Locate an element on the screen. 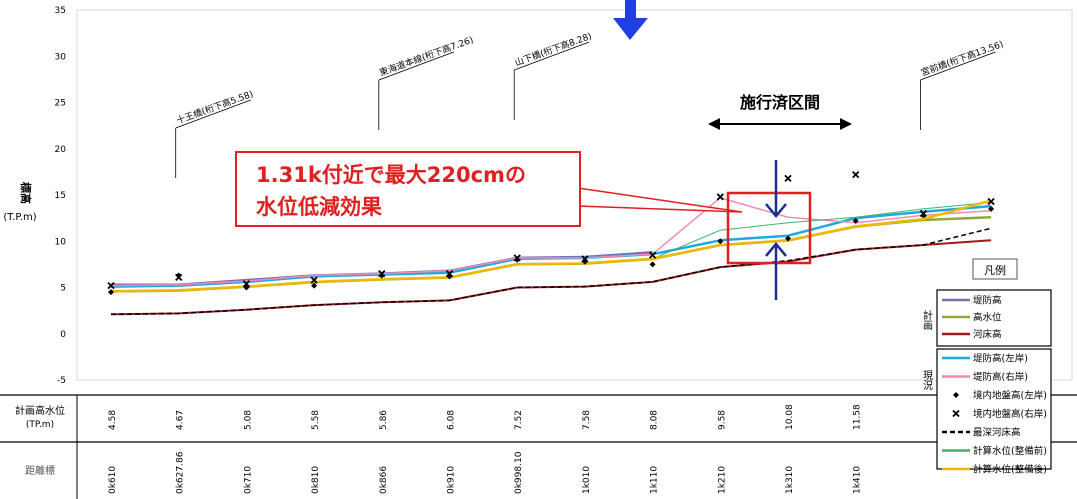  row1-value: 8.08 is located at coordinates (655, 420).